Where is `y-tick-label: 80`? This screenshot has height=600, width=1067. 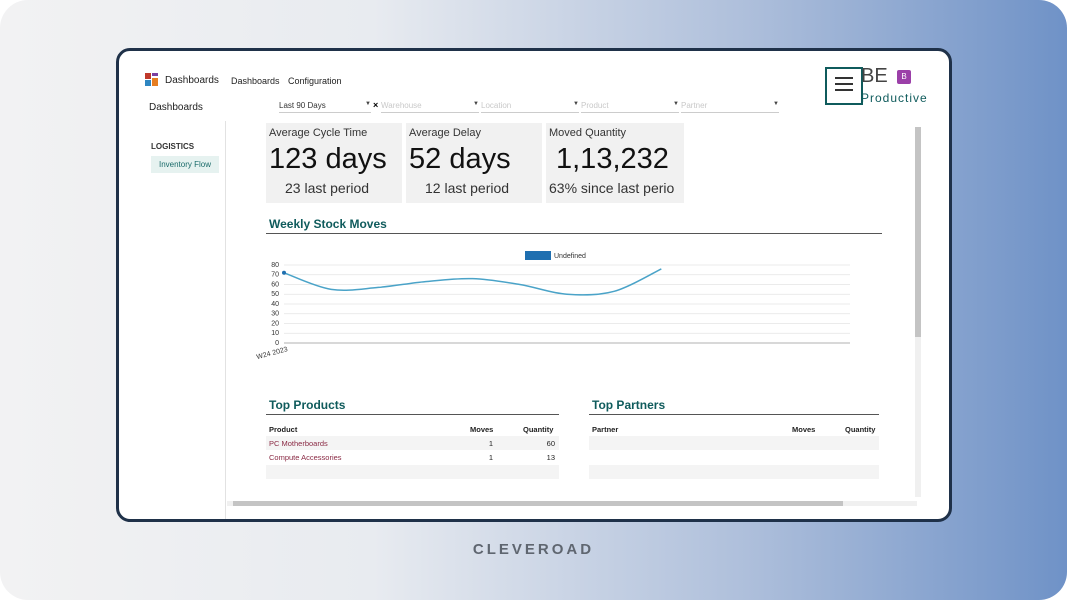 y-tick-label: 80 is located at coordinates (275, 265).